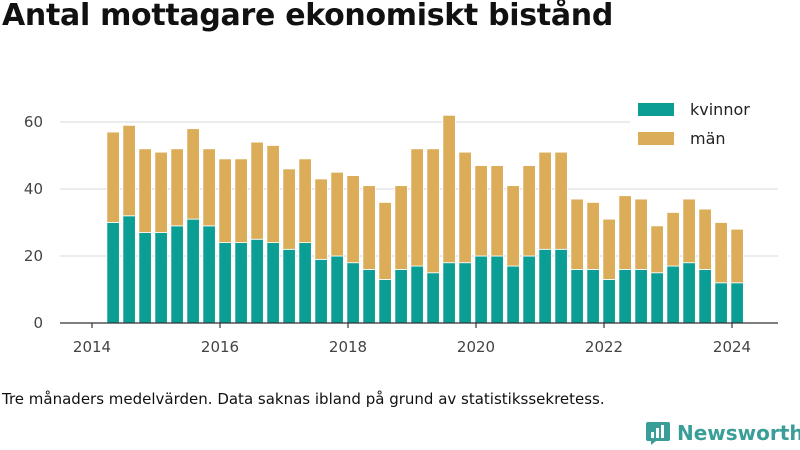 The image size is (800, 450). I want to click on x-tick-label: 2020, so click(476, 347).